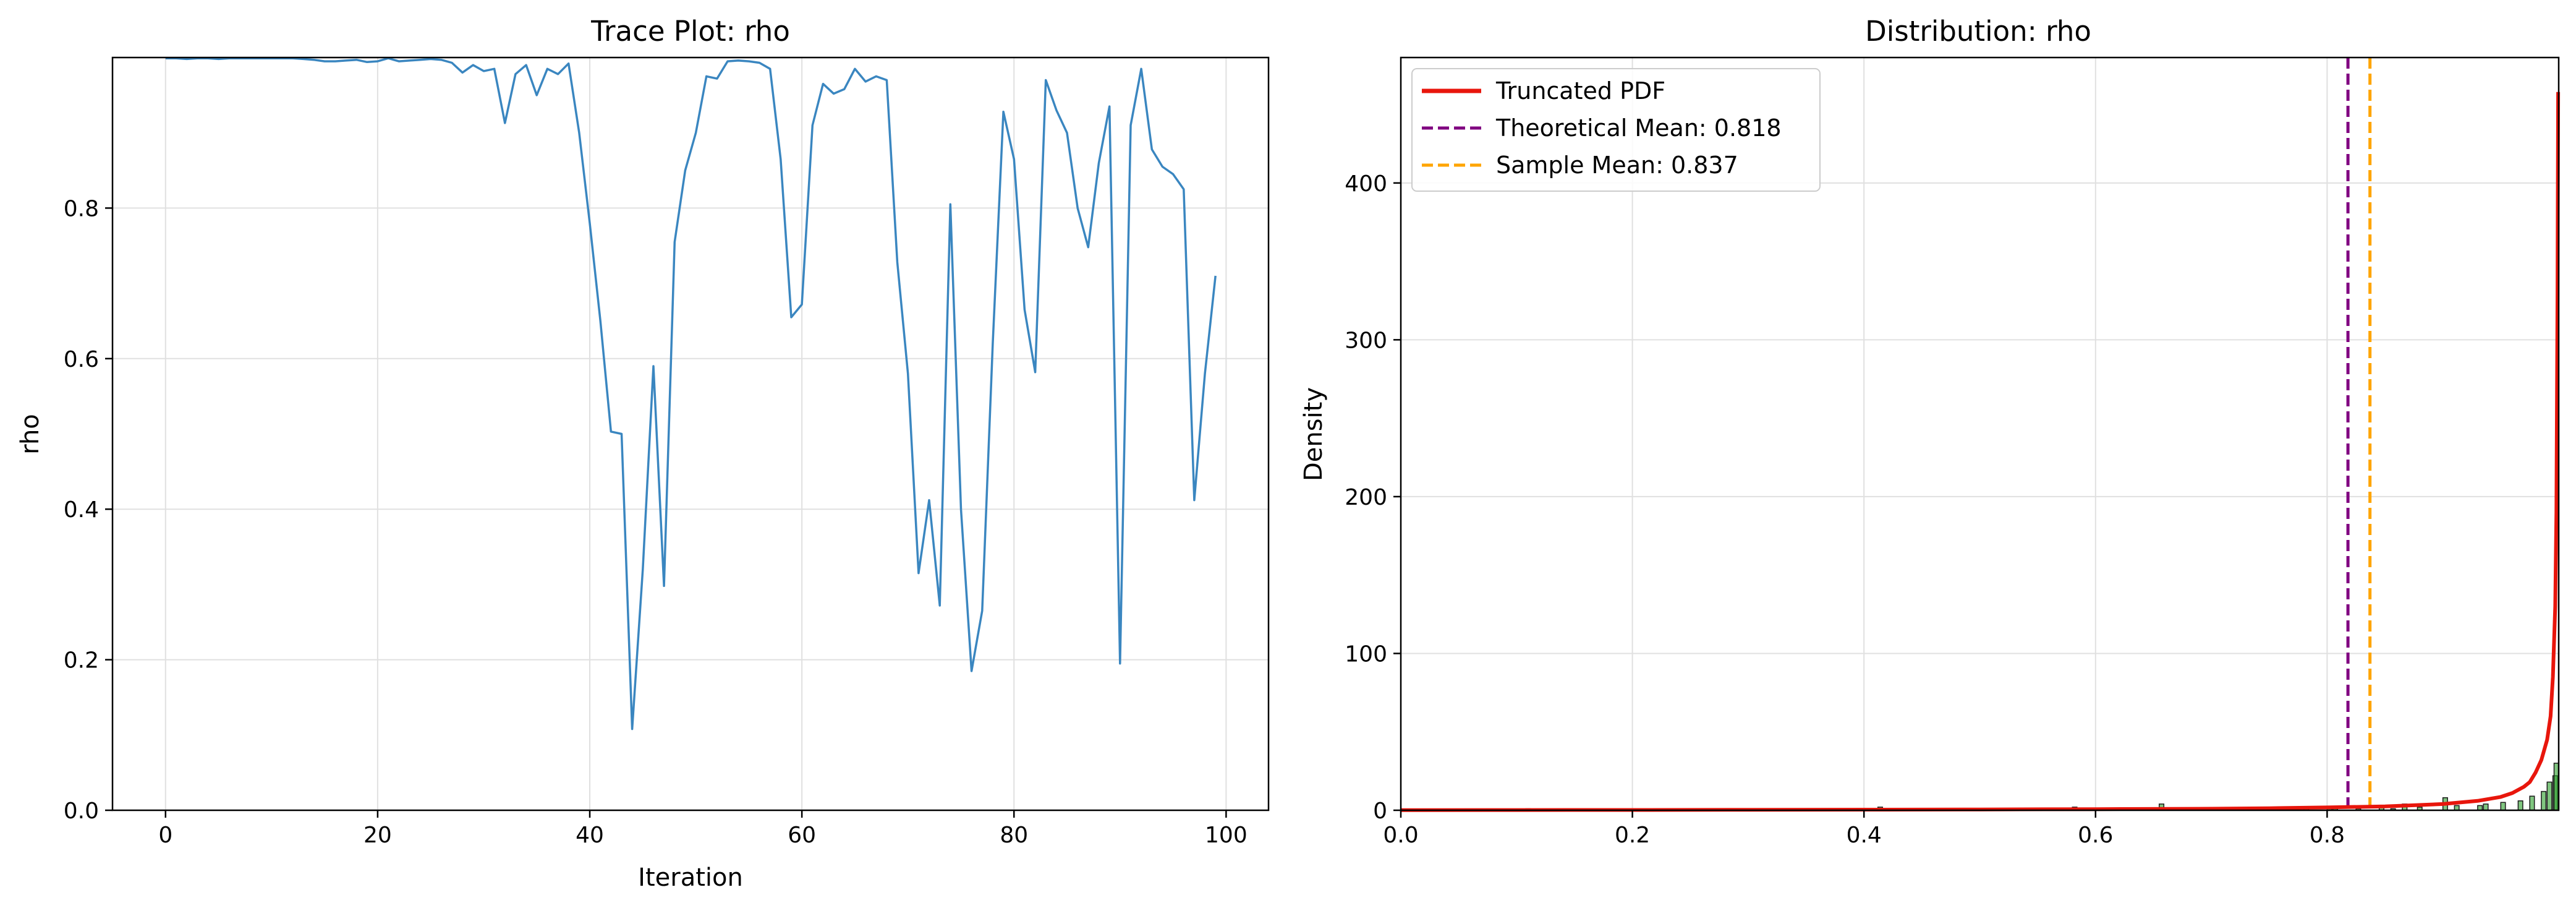  What do you see at coordinates (165, 835) in the screenshot?
I see `trace-x-tick-label: 0` at bounding box center [165, 835].